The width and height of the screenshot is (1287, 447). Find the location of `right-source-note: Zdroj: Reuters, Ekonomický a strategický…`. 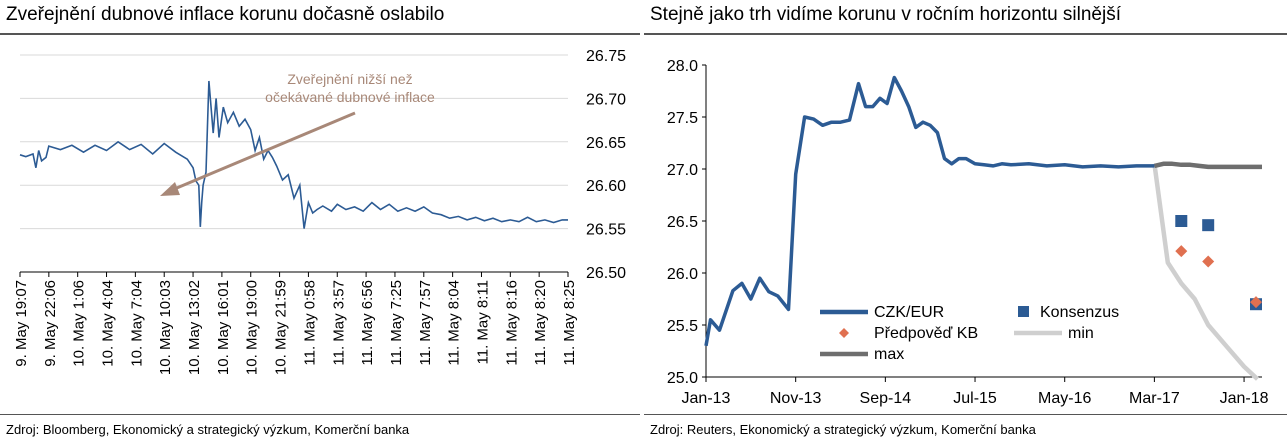

right-source-note: Zdroj: Reuters, Ekonomický a strategický… is located at coordinates (843, 429).